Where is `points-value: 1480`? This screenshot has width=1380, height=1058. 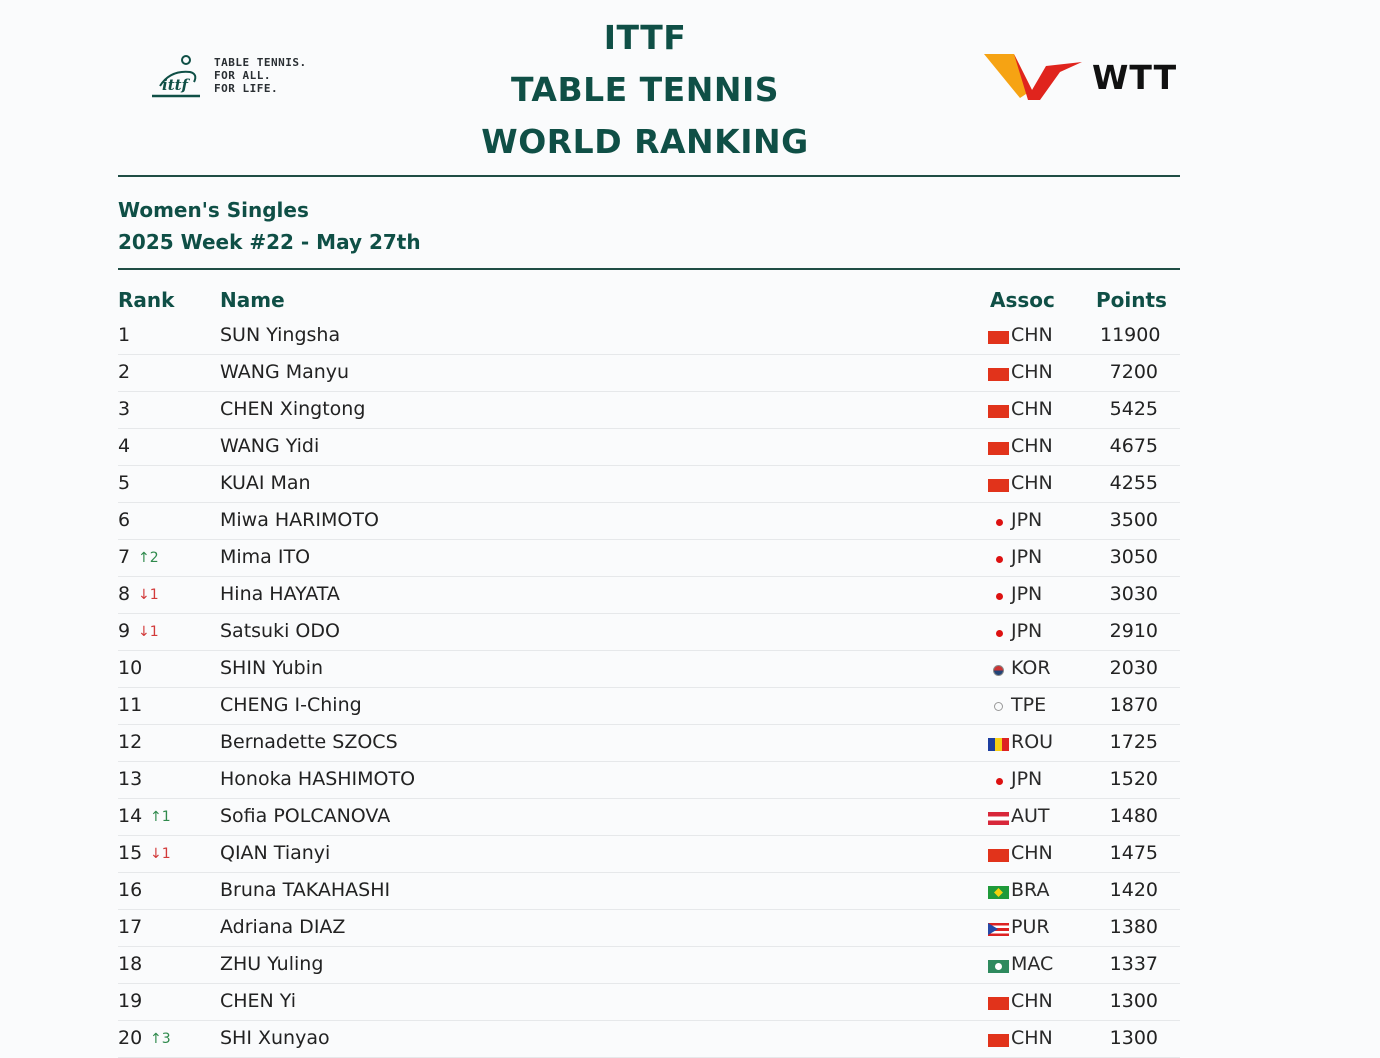
points-value: 1480 is located at coordinates (1133, 816).